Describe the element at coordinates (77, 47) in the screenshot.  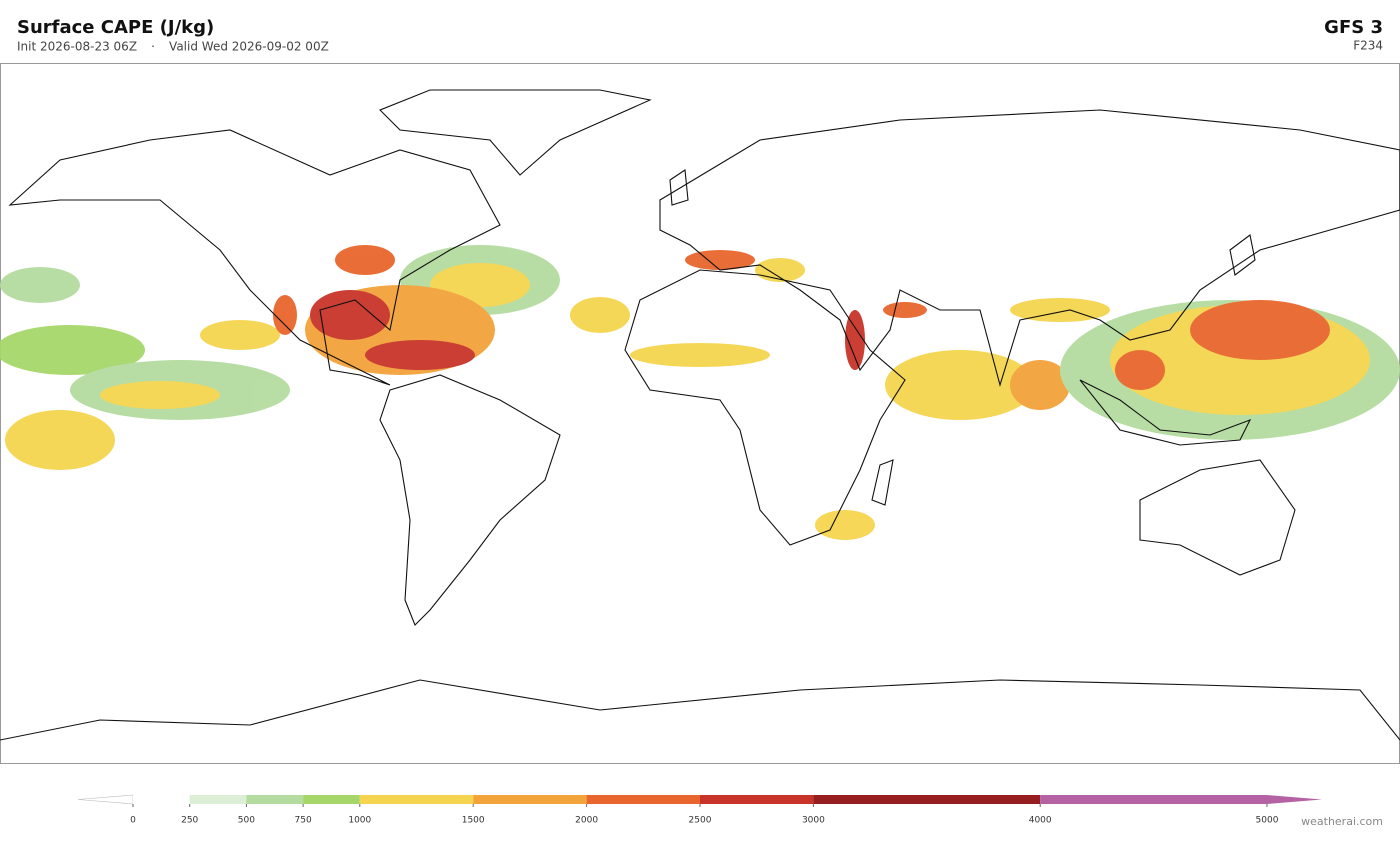
I see `init-time: Init 2026-08-23 06Z` at that location.